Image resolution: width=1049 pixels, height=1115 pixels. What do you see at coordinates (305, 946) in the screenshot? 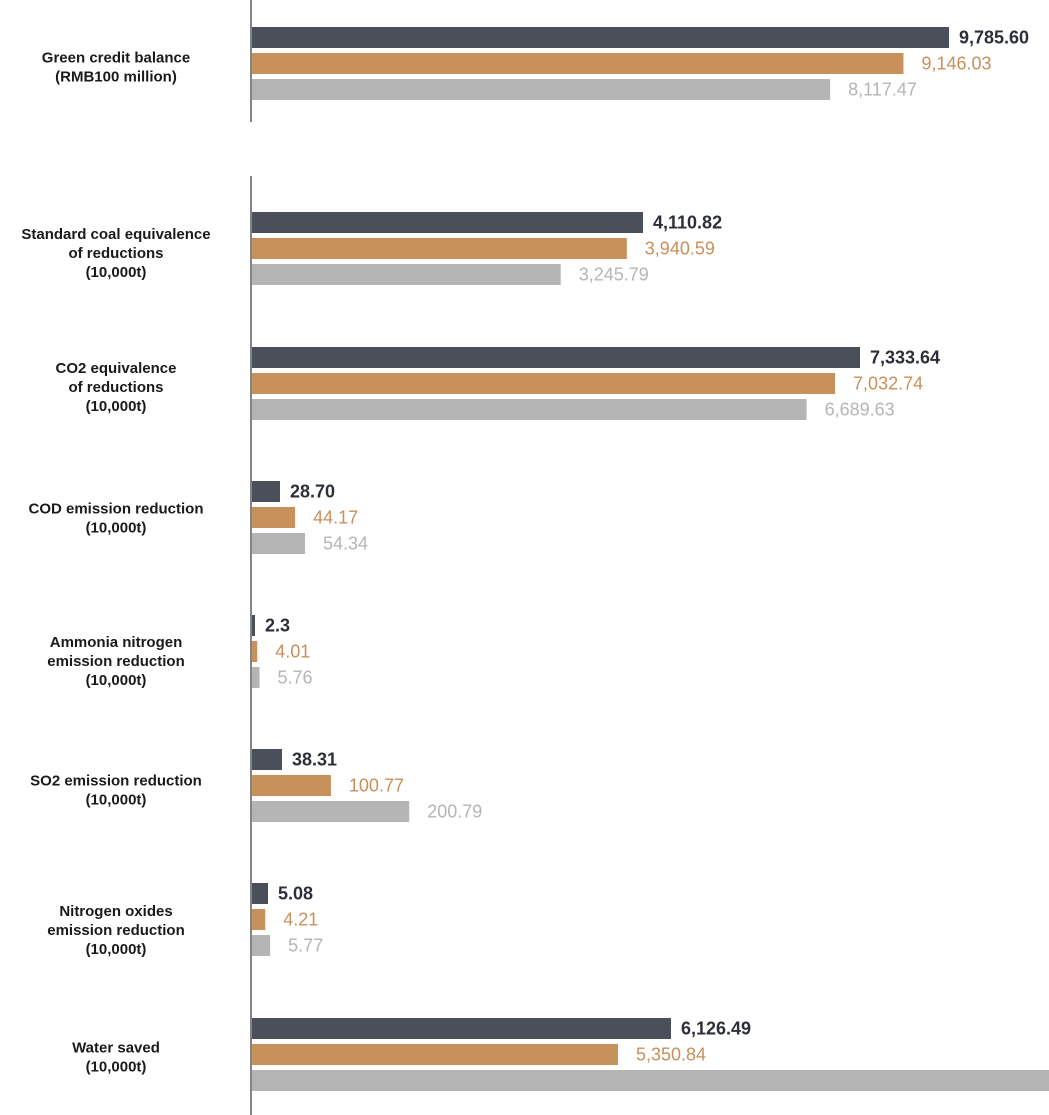
I see `data-label-series-3: 5.77` at bounding box center [305, 946].